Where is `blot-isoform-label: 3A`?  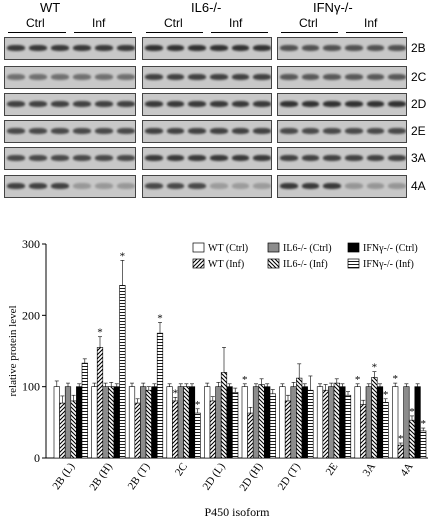 blot-isoform-label: 3A is located at coordinates (418, 158).